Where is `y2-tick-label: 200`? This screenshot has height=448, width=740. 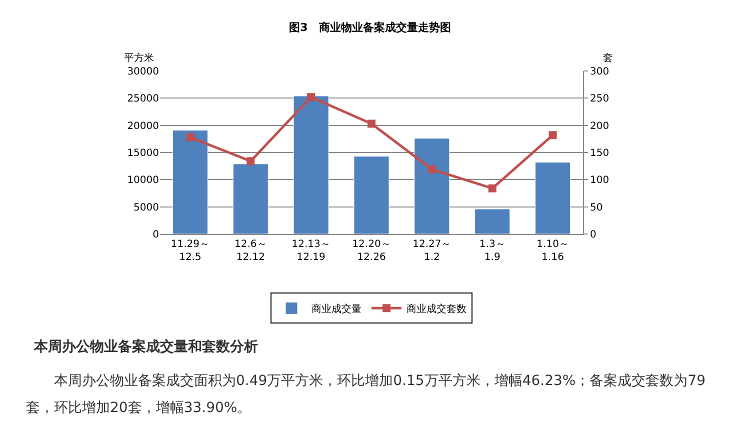
y2-tick-label: 200 is located at coordinates (600, 126).